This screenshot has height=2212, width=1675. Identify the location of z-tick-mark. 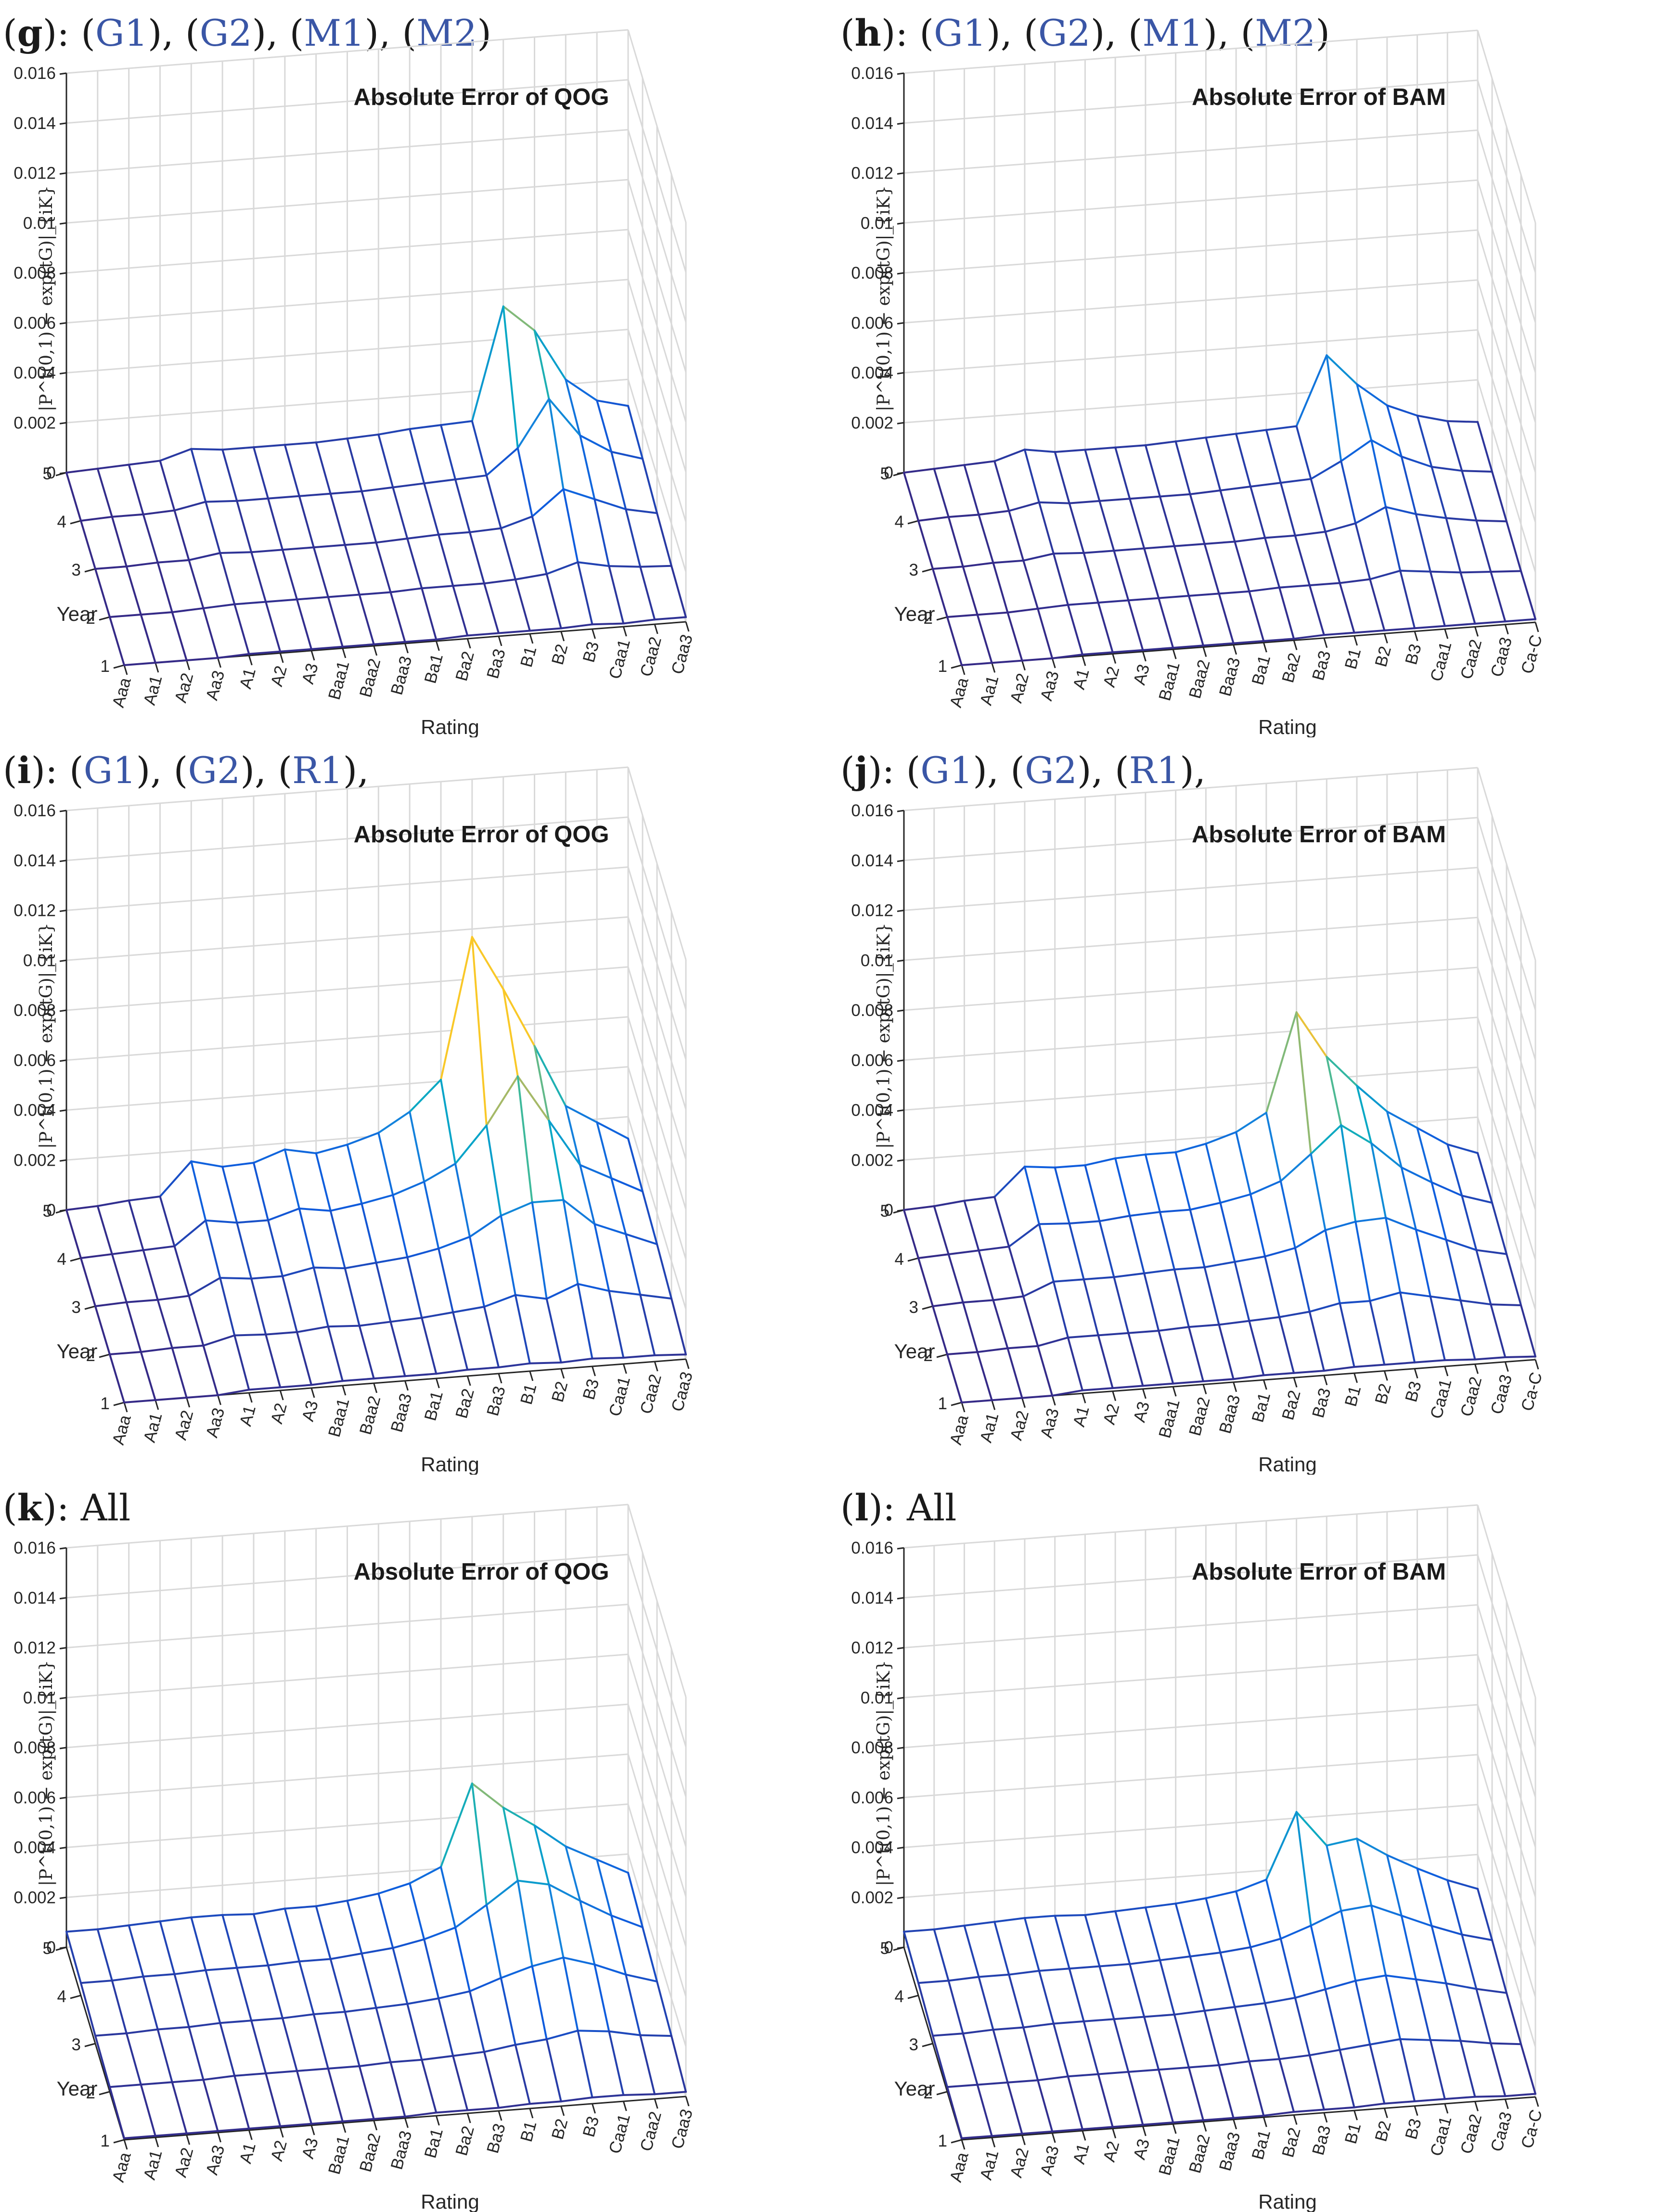
(901, 811).